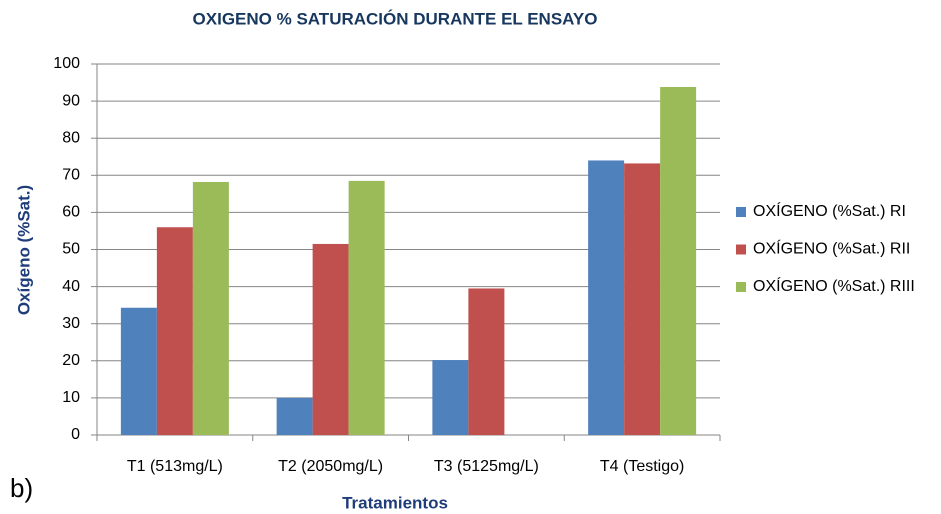  What do you see at coordinates (75, 434) in the screenshot?
I see `y-tick-label: 0` at bounding box center [75, 434].